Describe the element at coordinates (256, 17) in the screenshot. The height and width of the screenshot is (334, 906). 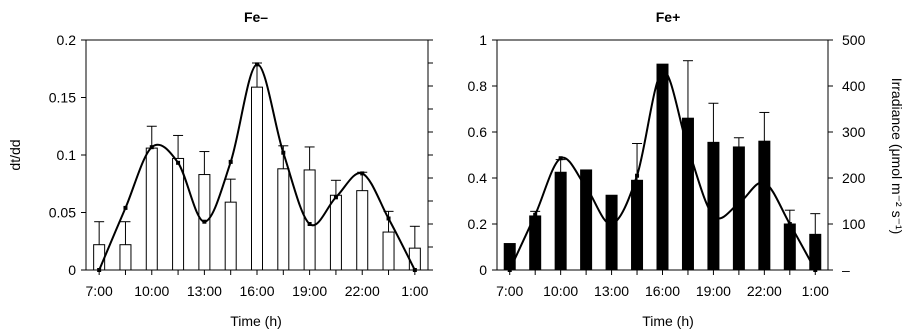
I see `left-chart-title: Fe–` at that location.